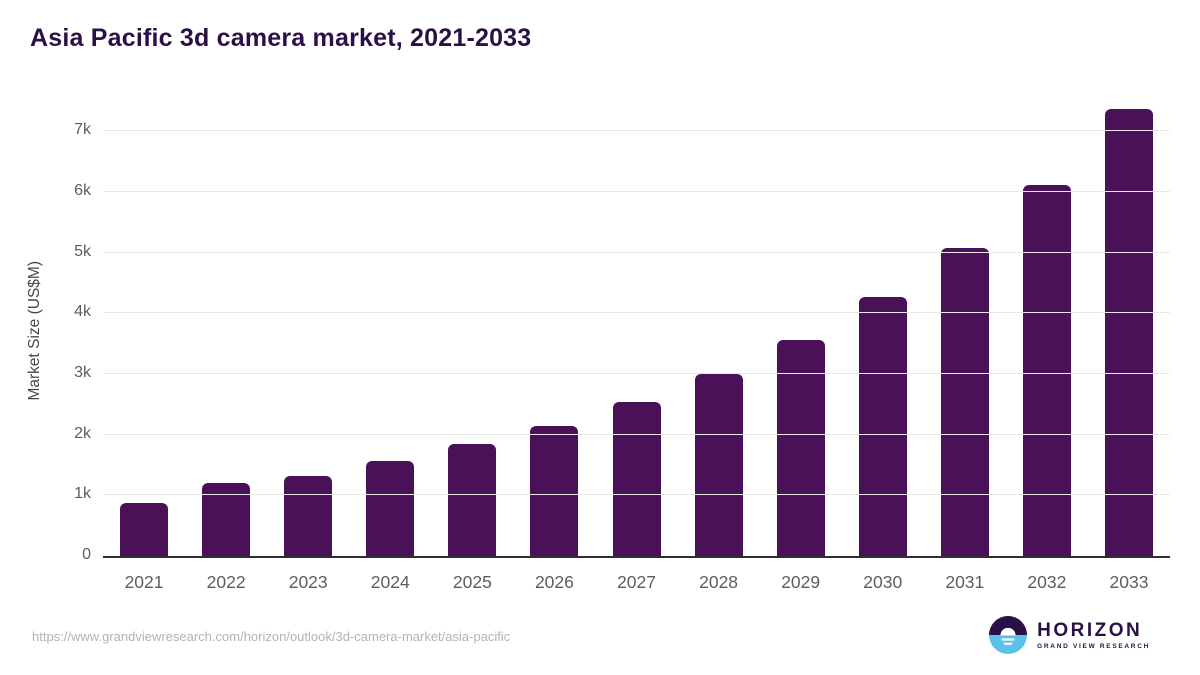 This screenshot has height=675, width=1200. I want to click on x-tick-label-2027: 2027, so click(636, 582).